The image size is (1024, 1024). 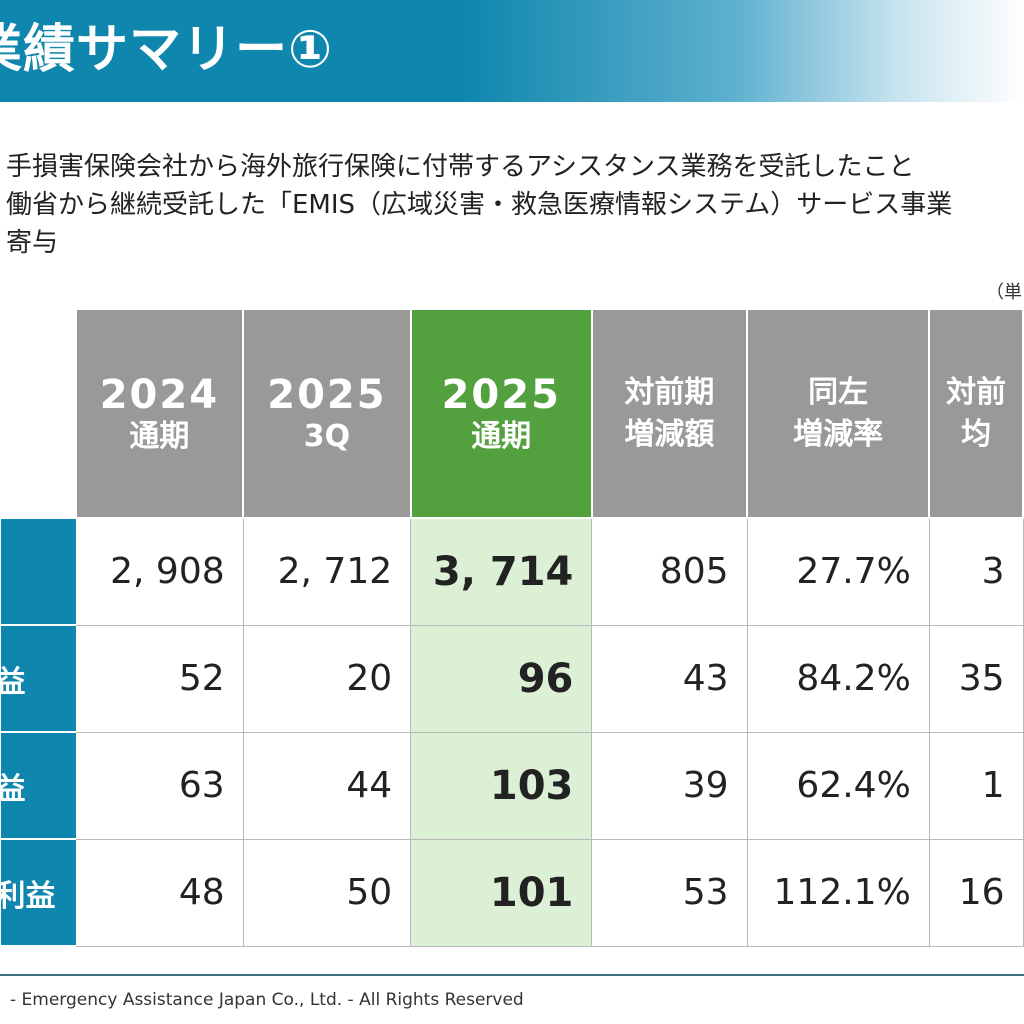 What do you see at coordinates (327, 785) in the screenshot?
I see `cell-2025-3q: 44` at bounding box center [327, 785].